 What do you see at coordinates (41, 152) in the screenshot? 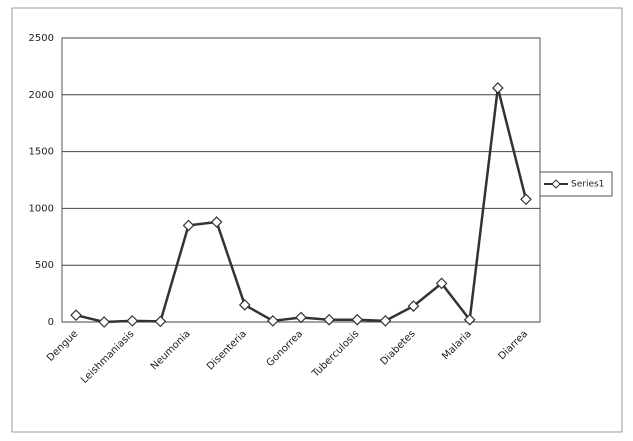
I see `y-tick-label: 1500` at bounding box center [41, 152].